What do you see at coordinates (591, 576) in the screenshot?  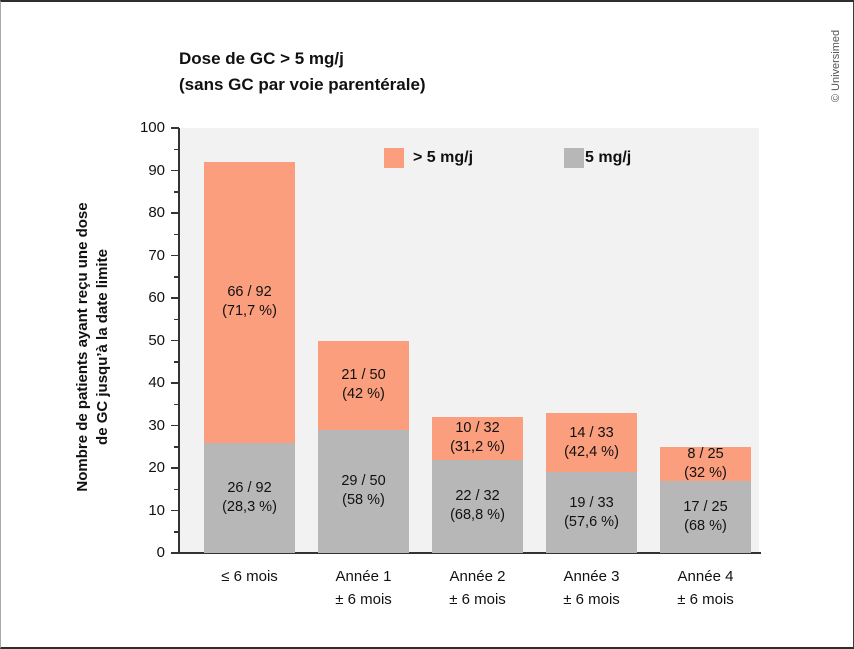 I see `x-category-label-line: Année 3` at bounding box center [591, 576].